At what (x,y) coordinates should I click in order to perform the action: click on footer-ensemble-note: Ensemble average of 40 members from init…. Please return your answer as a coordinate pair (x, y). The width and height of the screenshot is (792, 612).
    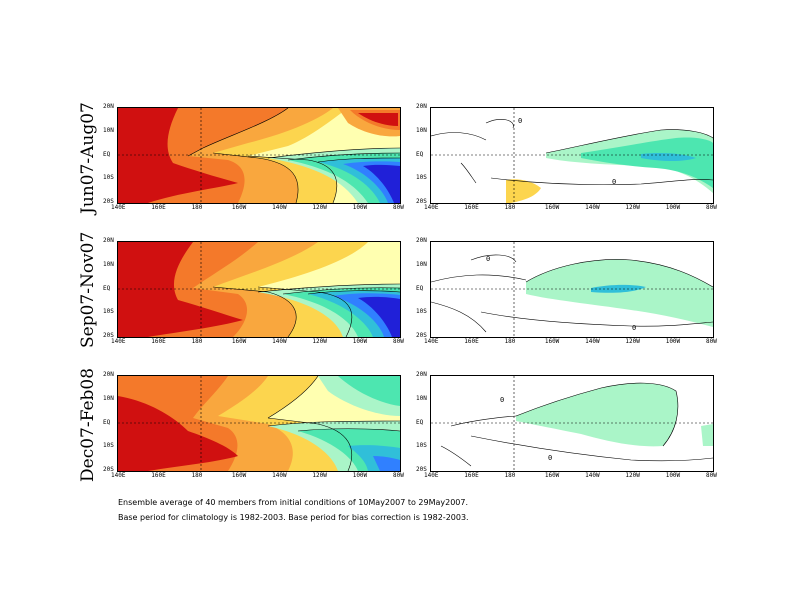
    Looking at the image, I should click on (293, 502).